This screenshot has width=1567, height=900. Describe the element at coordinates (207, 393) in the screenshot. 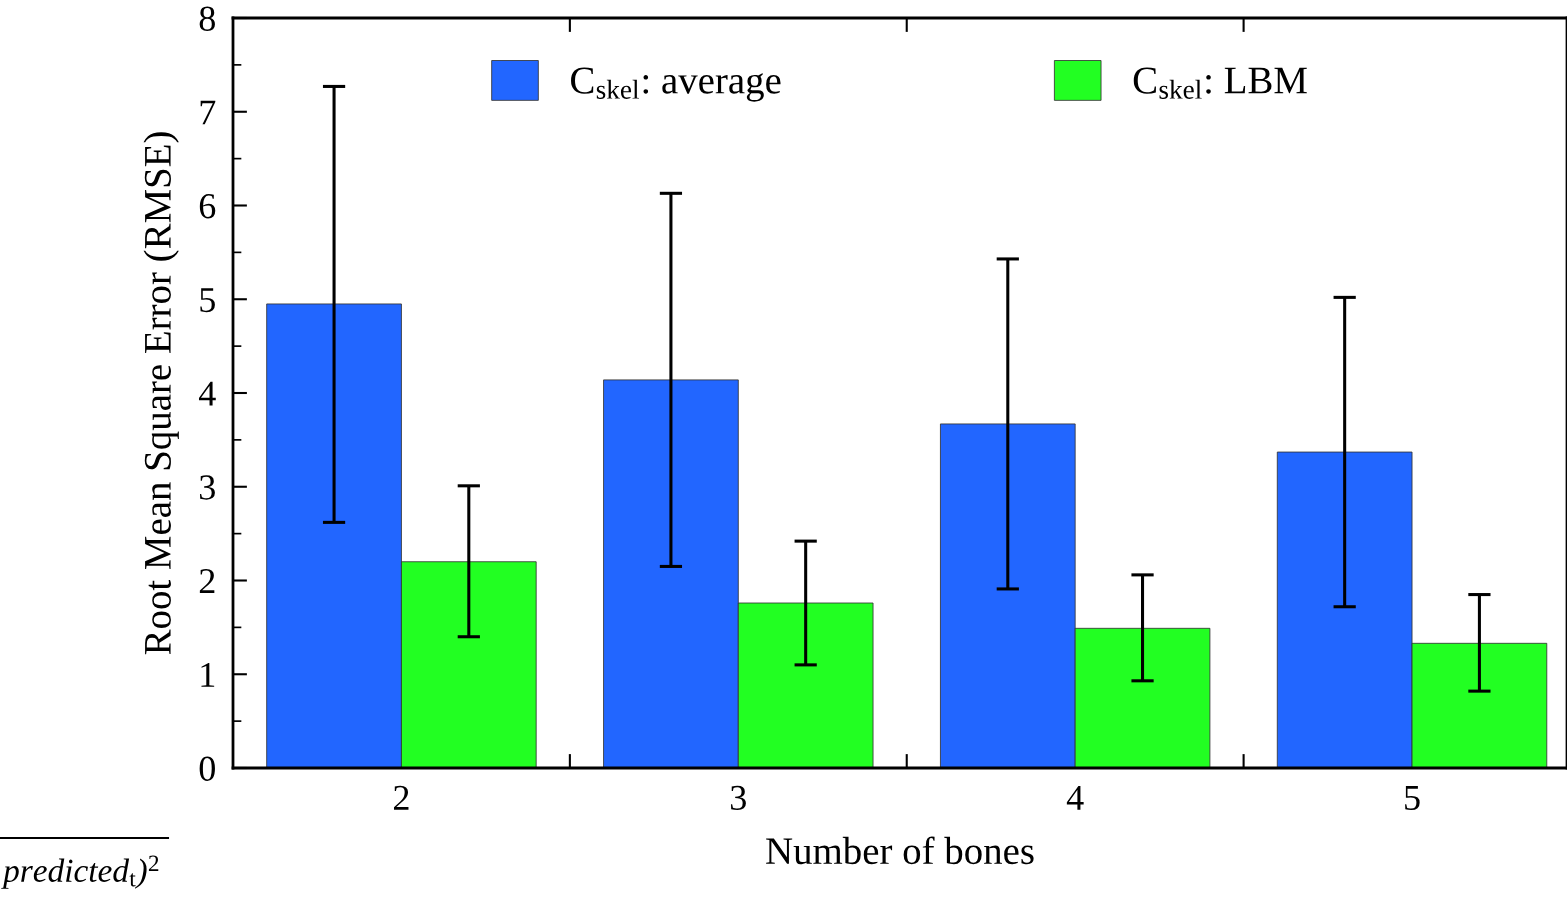

I see `y-tick-label: 4` at that location.